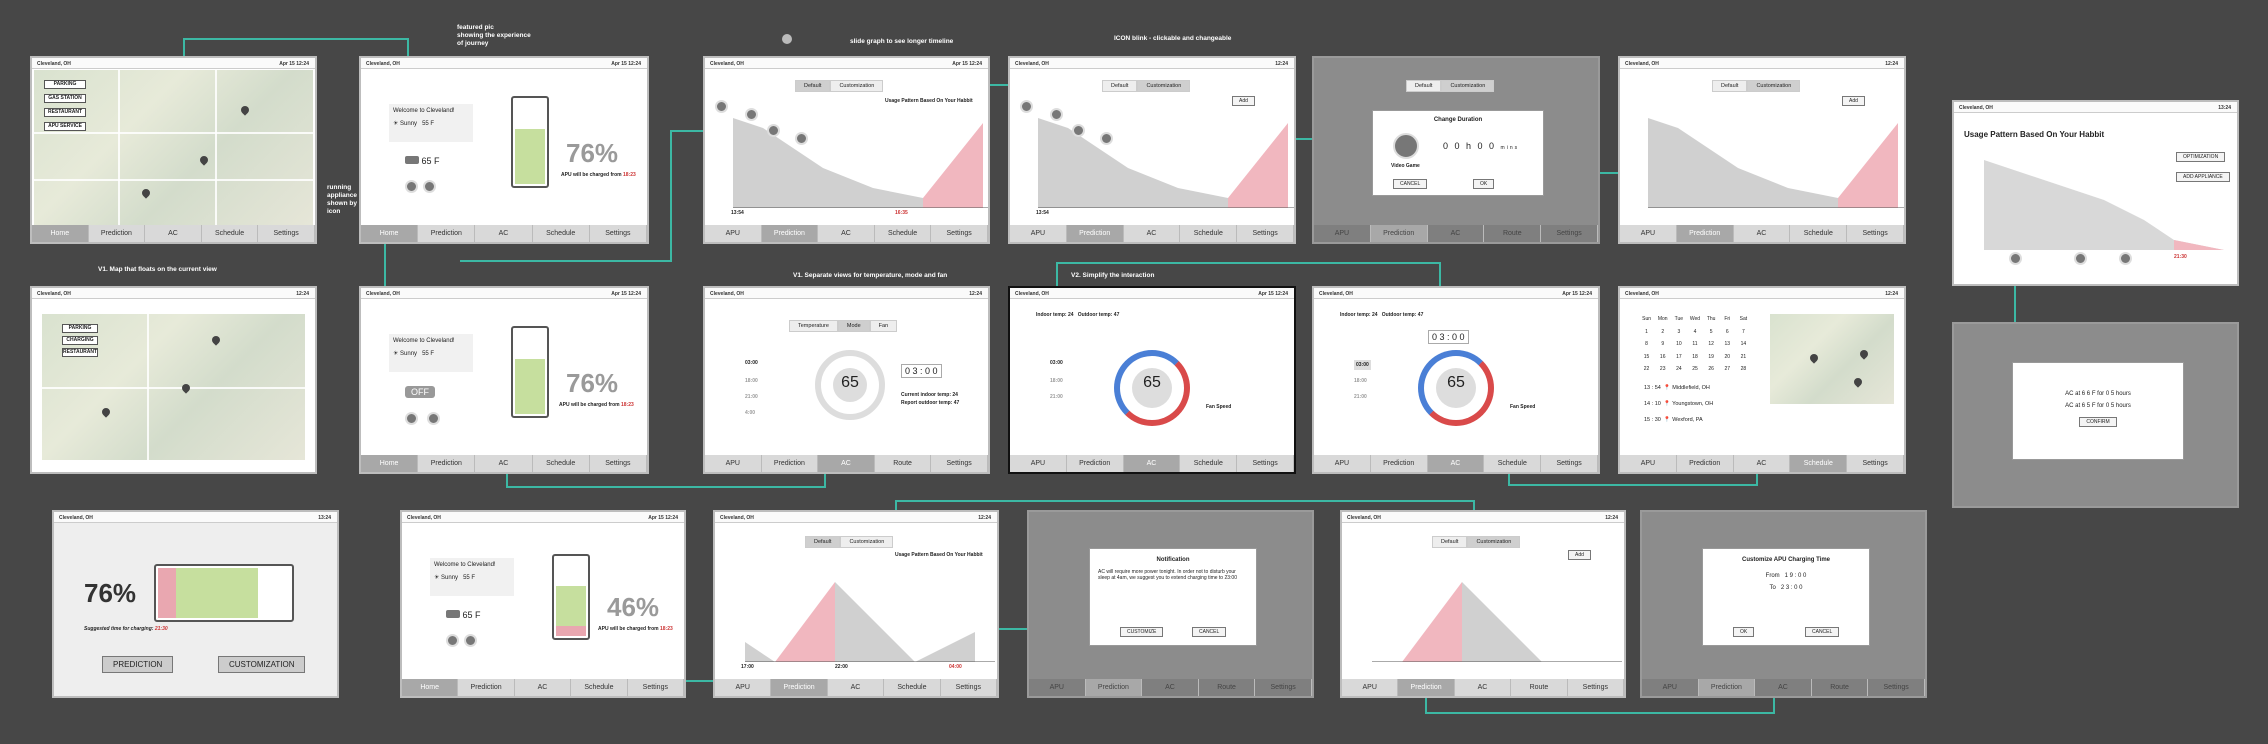 The image size is (2268, 744). I want to click on add-button: Add, so click(1243, 101).